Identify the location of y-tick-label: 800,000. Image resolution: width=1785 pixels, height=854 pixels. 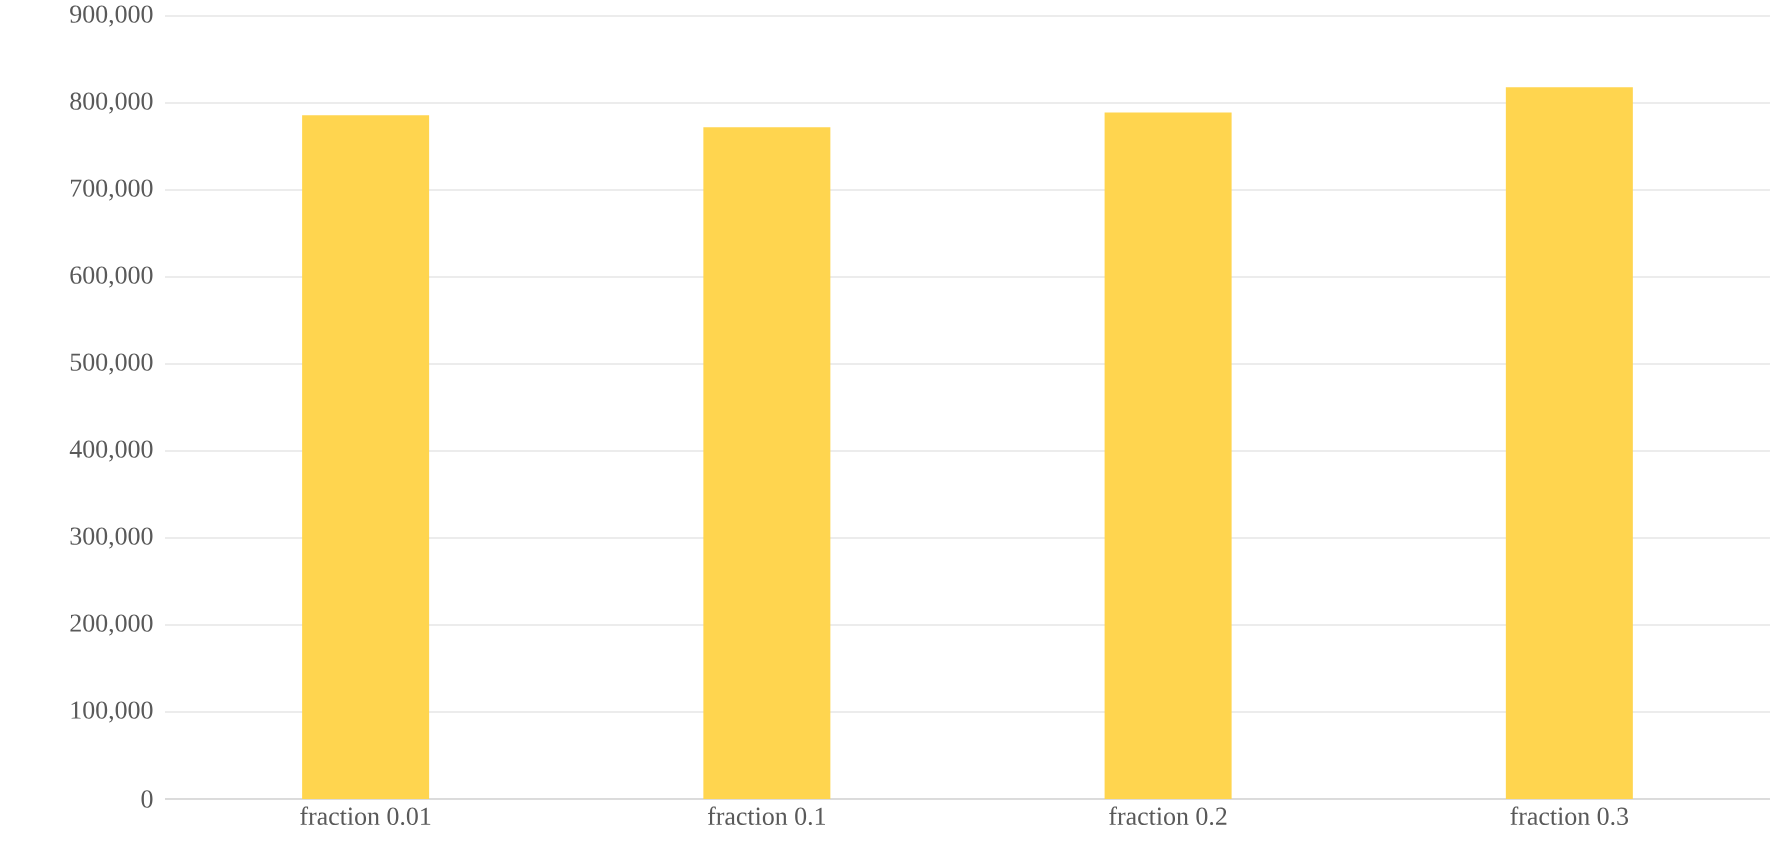
(111, 103).